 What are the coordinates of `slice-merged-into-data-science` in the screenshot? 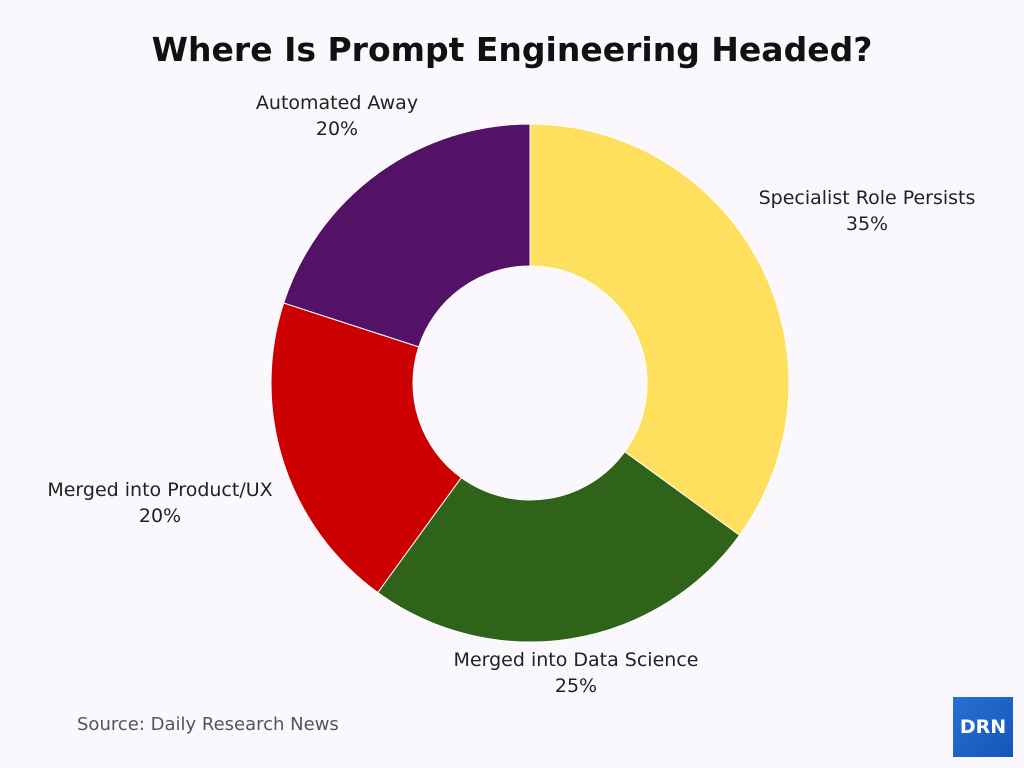 It's located at (559, 547).